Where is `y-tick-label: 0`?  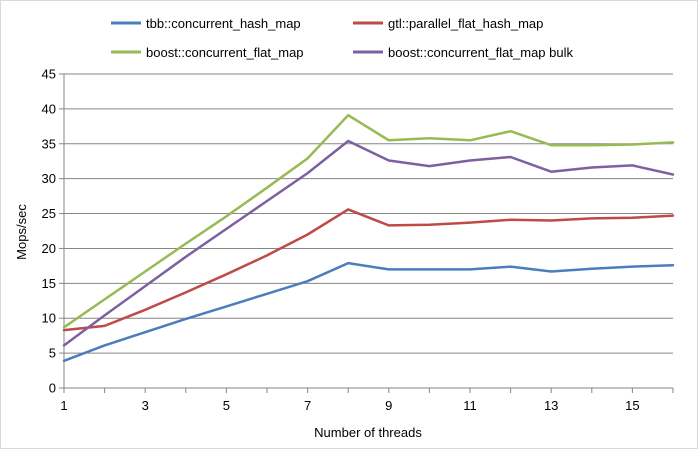 y-tick-label: 0 is located at coordinates (52, 388).